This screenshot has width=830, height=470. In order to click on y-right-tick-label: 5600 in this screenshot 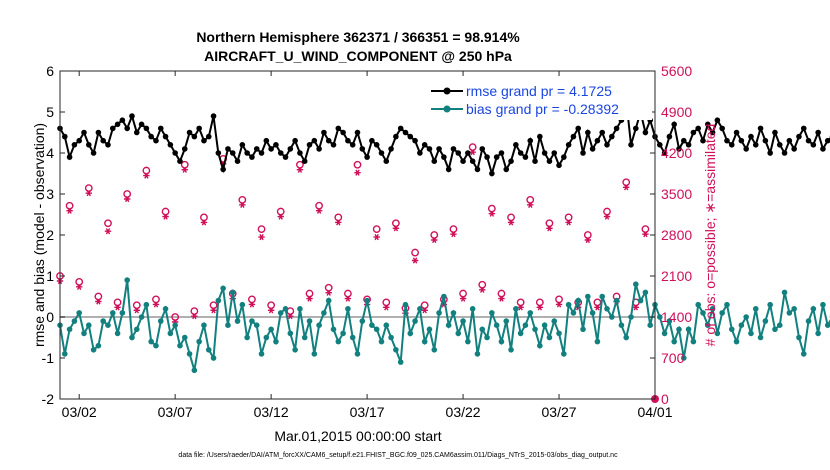, I will do `click(676, 71)`.